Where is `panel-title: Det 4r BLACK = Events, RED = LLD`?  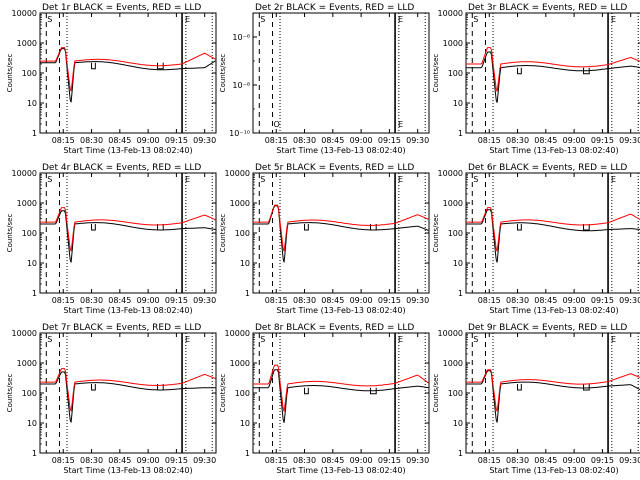 panel-title: Det 4r BLACK = Events, RED = LLD is located at coordinates (121, 168).